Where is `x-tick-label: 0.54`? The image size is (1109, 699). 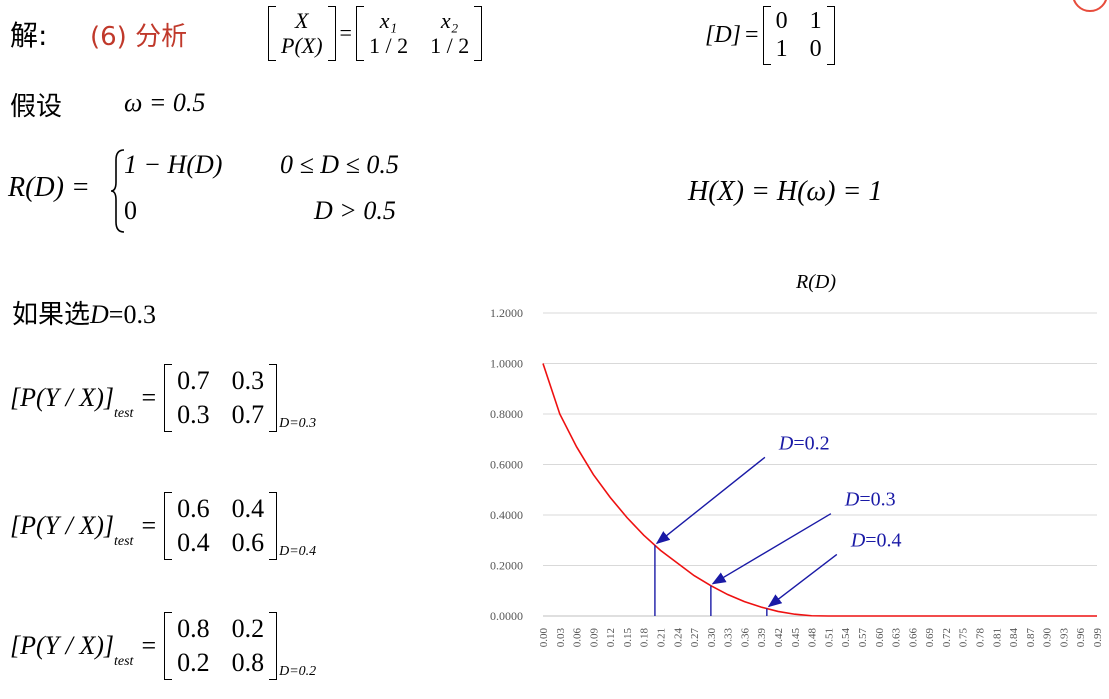
x-tick-label: 0.54 is located at coordinates (846, 638).